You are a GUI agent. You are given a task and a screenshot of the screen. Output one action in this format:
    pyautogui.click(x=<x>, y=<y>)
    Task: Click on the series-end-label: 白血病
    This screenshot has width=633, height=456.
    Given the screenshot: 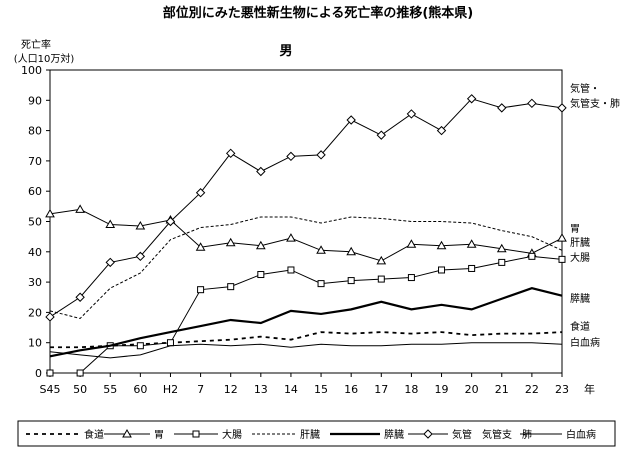 What is the action you would take?
    pyautogui.click(x=585, y=342)
    